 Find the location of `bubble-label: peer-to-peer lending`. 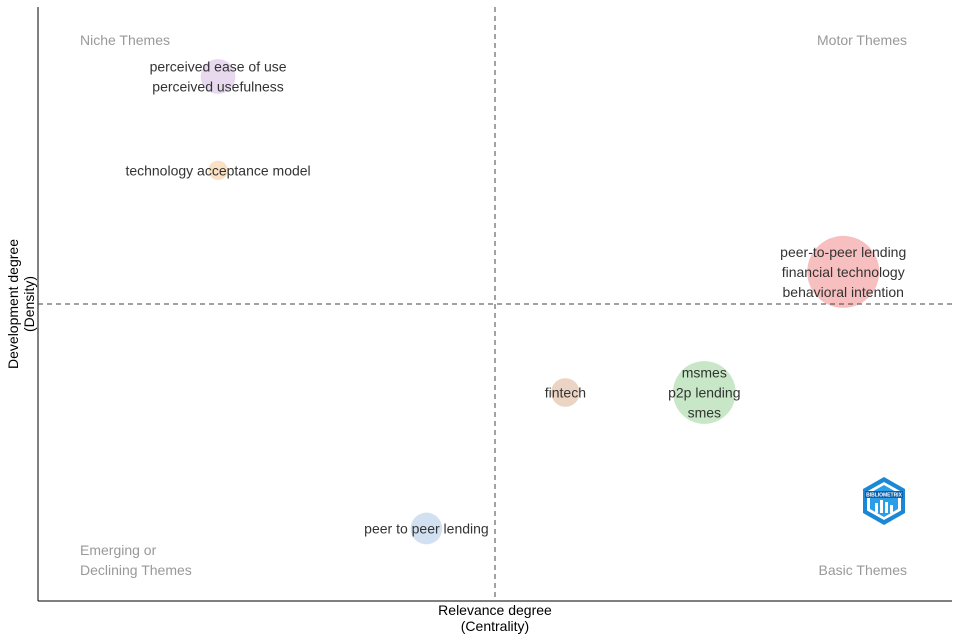

bubble-label: peer-to-peer lending is located at coordinates (843, 252).